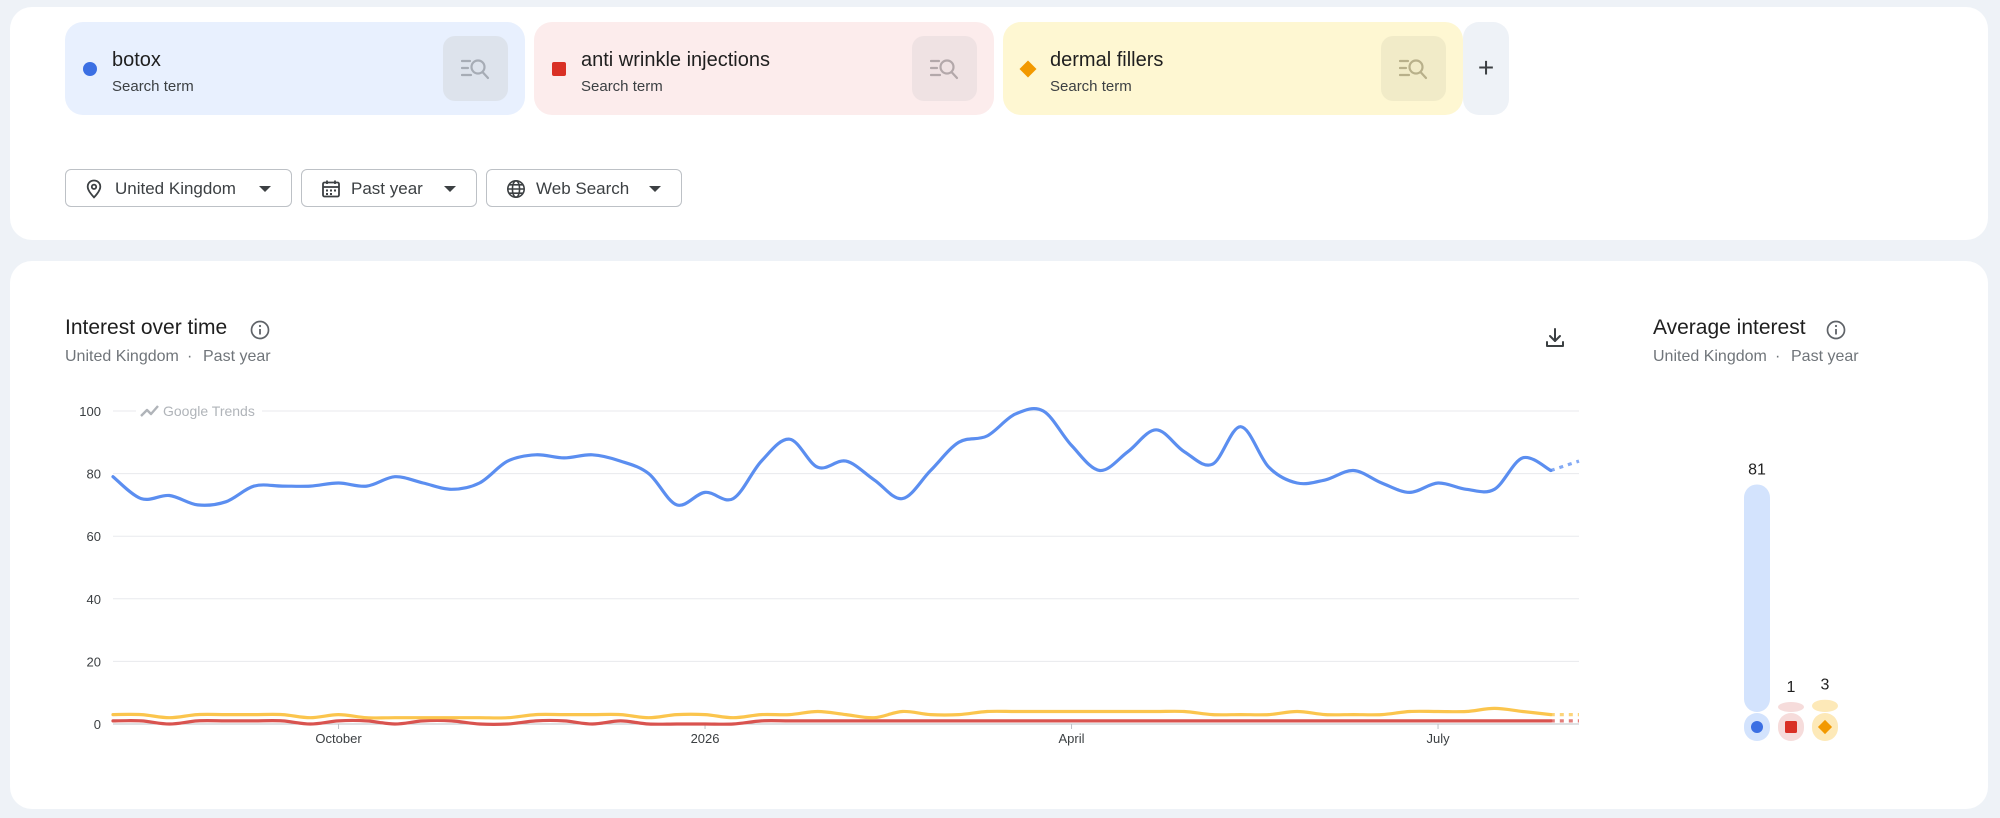 The width and height of the screenshot is (2000, 818). What do you see at coordinates (97, 724) in the screenshot?
I see `y-tick-label: 0` at bounding box center [97, 724].